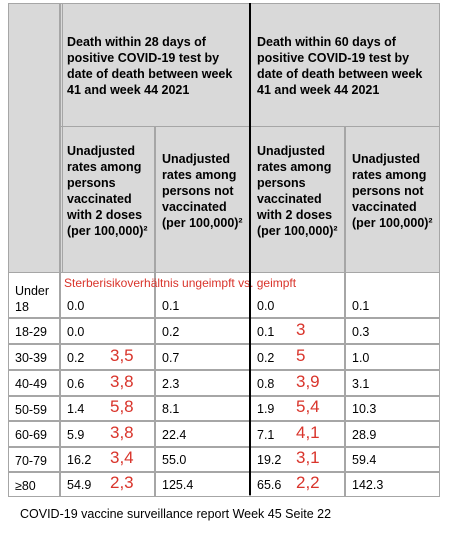  Describe the element at coordinates (392, 295) in the screenshot. I see `rate-cell: 0.1` at that location.